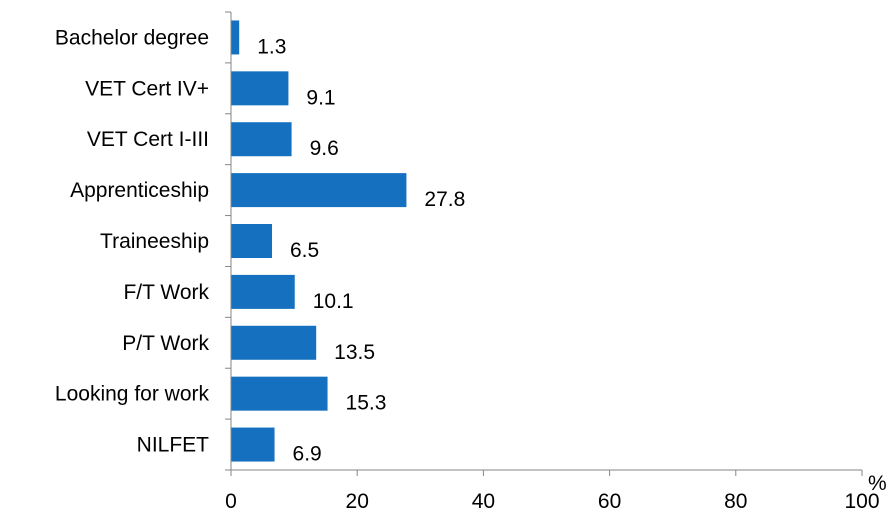 The image size is (889, 525). I want to click on category-label: NILFET, so click(173, 445).